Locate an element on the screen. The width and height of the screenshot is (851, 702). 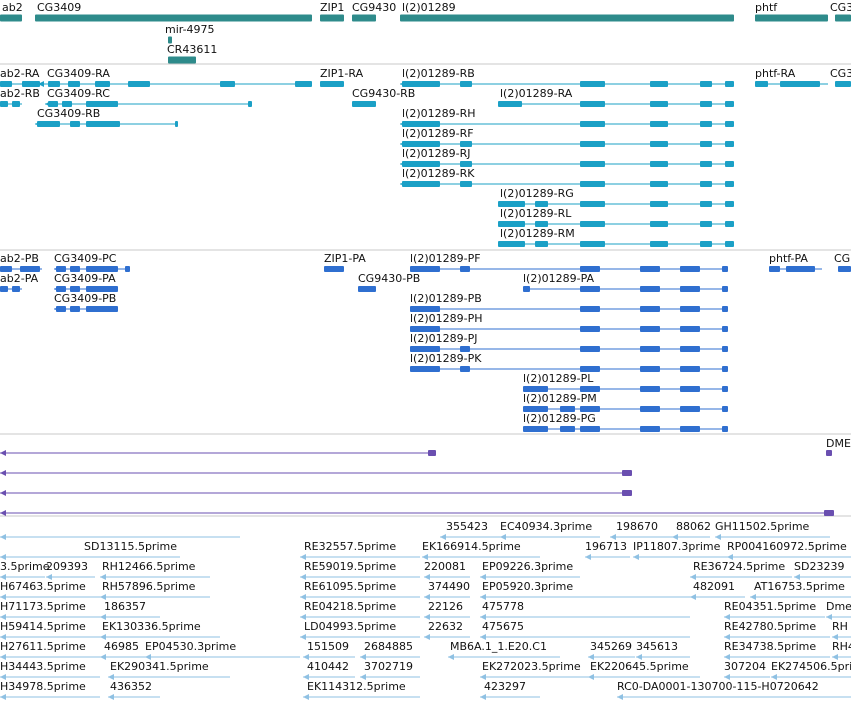
feature: H27611.5prime is located at coordinates (50, 650).